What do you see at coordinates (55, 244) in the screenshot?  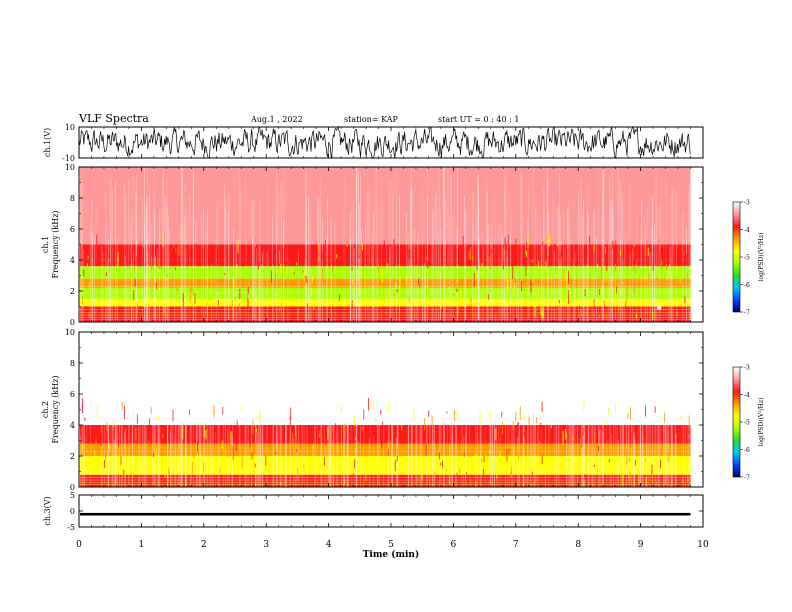 I see `y-axis-label: Frequency (kHz)` at bounding box center [55, 244].